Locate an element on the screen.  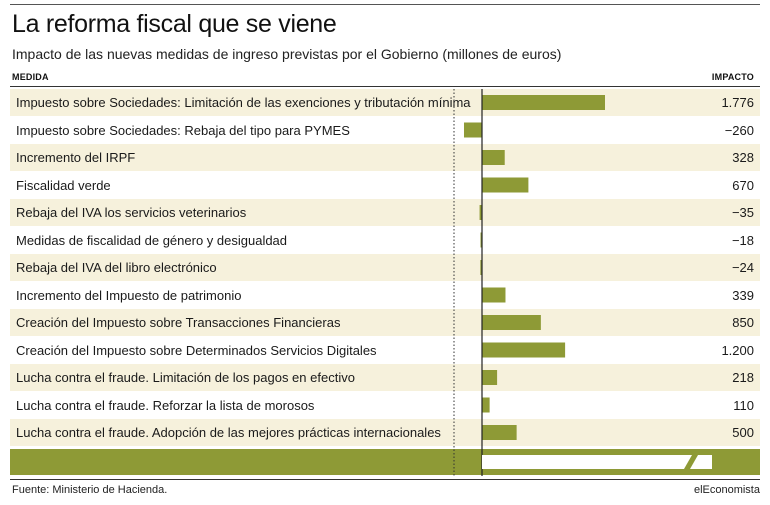
data-label: 850 is located at coordinates (743, 322).